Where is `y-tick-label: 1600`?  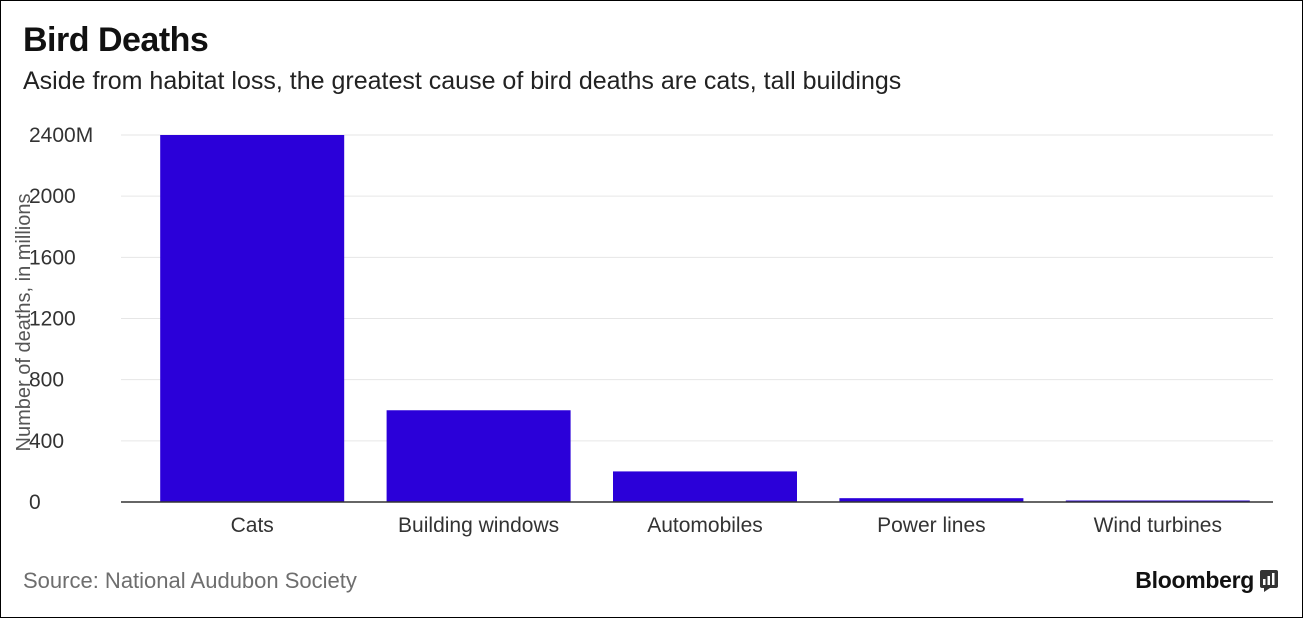 y-tick-label: 1600 is located at coordinates (52, 257).